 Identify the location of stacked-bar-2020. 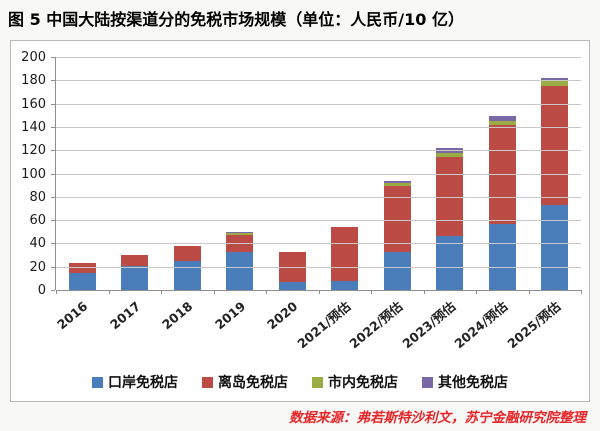
(292, 270).